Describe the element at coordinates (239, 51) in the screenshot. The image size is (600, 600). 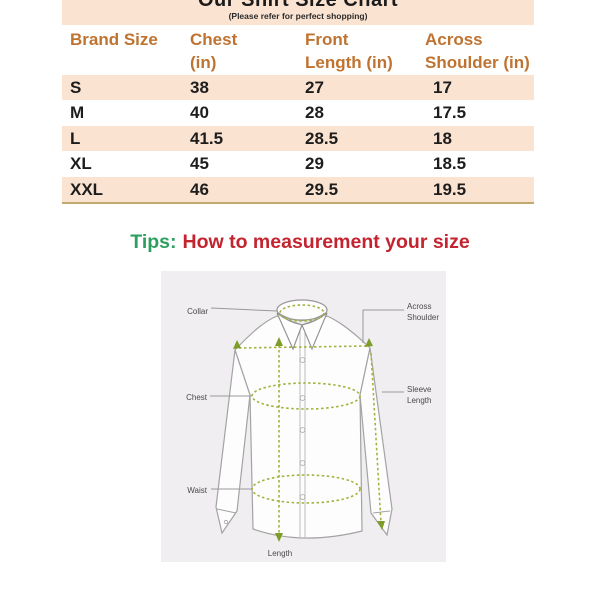
I see `header-chest: Chest (in)` at that location.